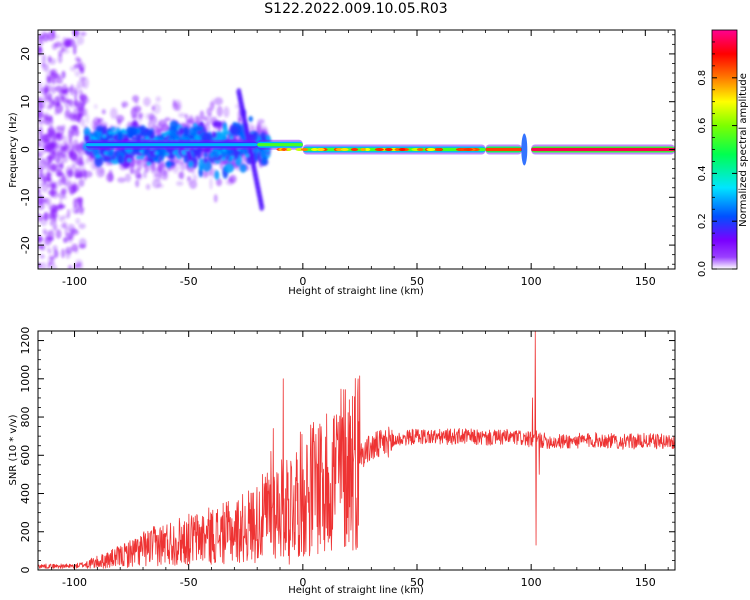 This screenshot has width=750, height=600. I want to click on y-tick-label: -20, so click(25, 245).